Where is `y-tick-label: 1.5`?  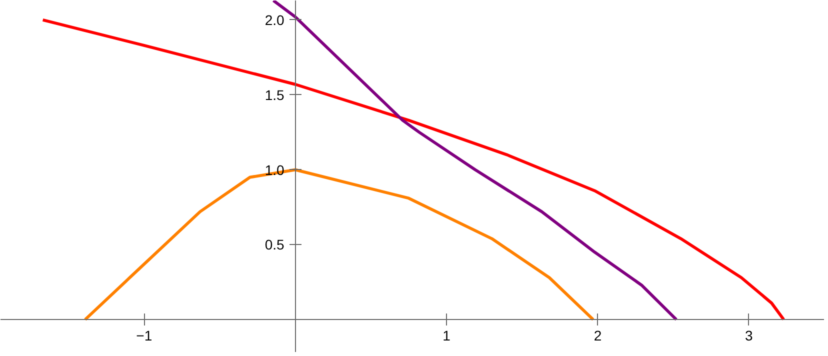
y-tick-label: 1.5 is located at coordinates (274, 94).